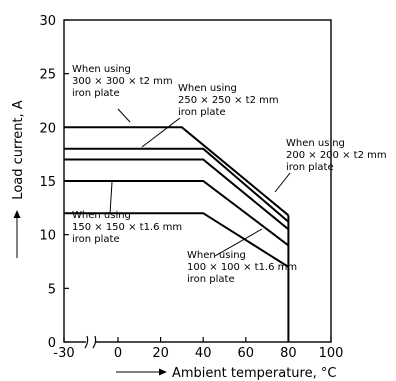  What do you see at coordinates (86, 342) in the screenshot?
I see `axis-break-mark-left` at bounding box center [86, 342].